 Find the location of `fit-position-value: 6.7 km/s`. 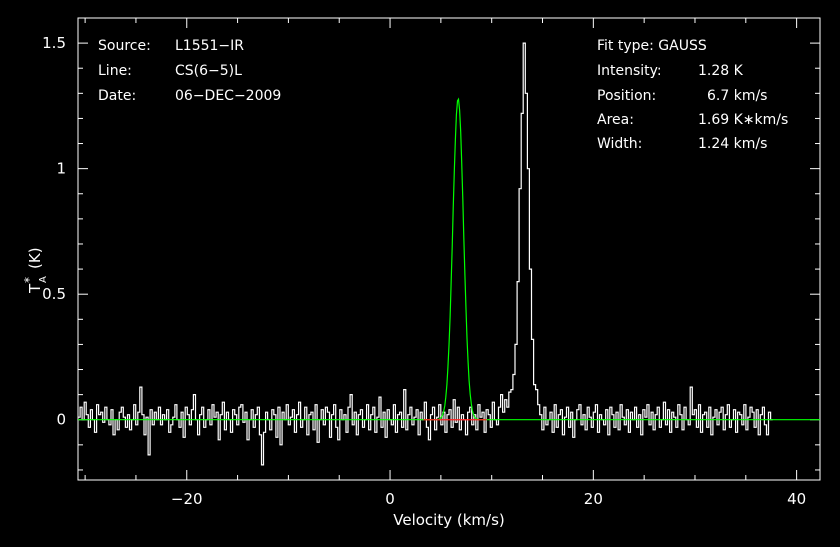

fit-position-value: 6.7 km/s is located at coordinates (737, 96).